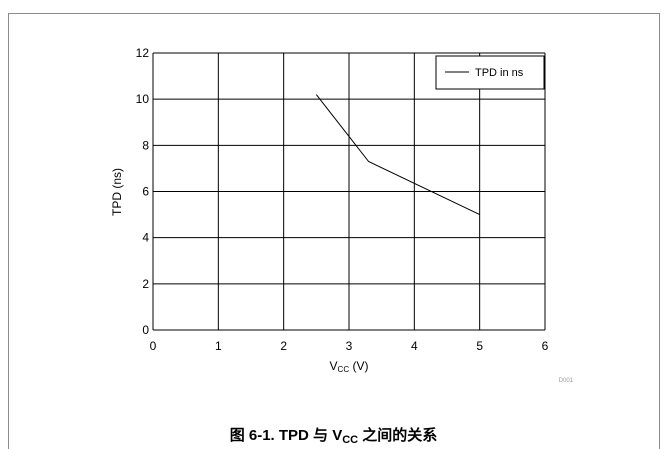 This screenshot has width=667, height=449. I want to click on x-tick-label: 0, so click(153, 346).